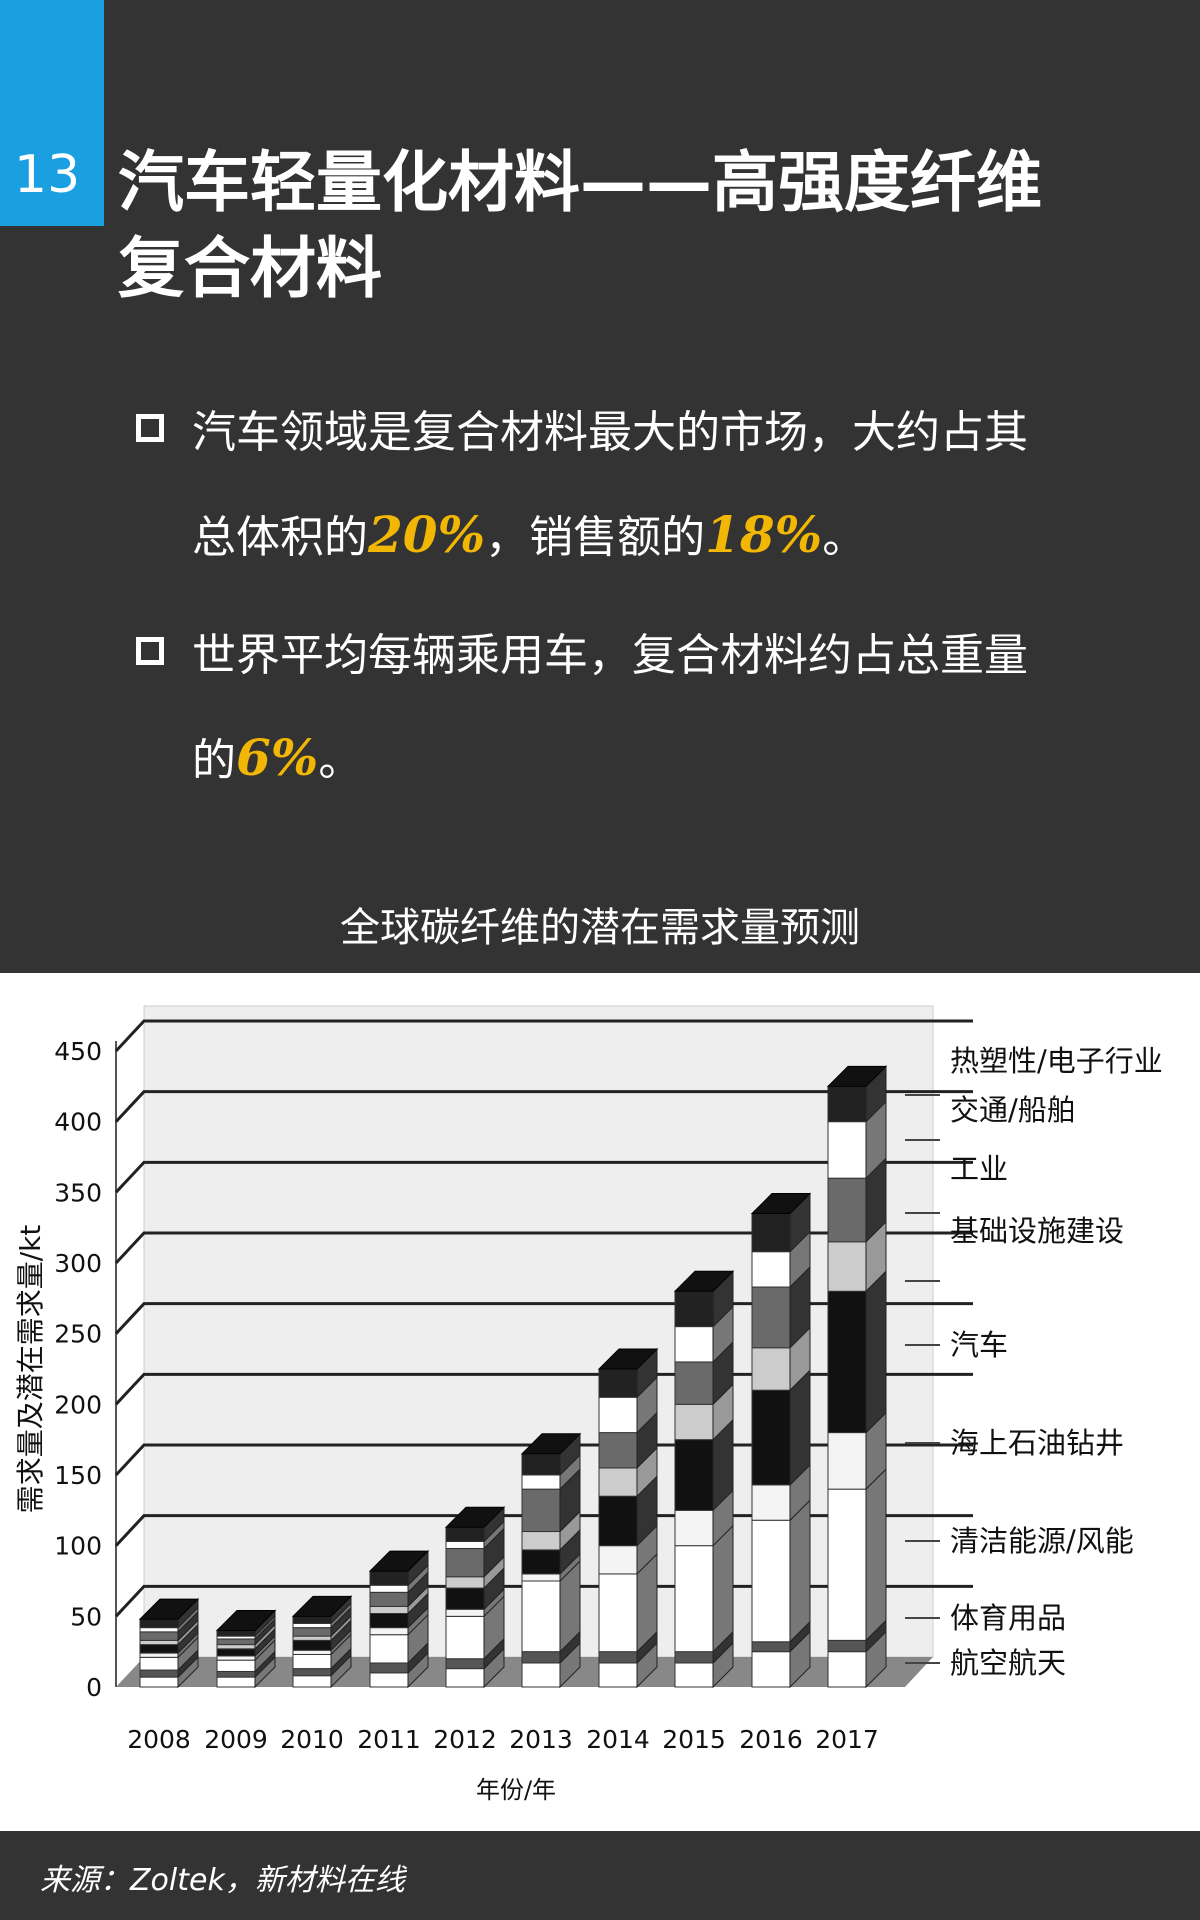 This screenshot has height=1920, width=1200. What do you see at coordinates (150, 428) in the screenshot?
I see `checkbox-square-icon` at bounding box center [150, 428].